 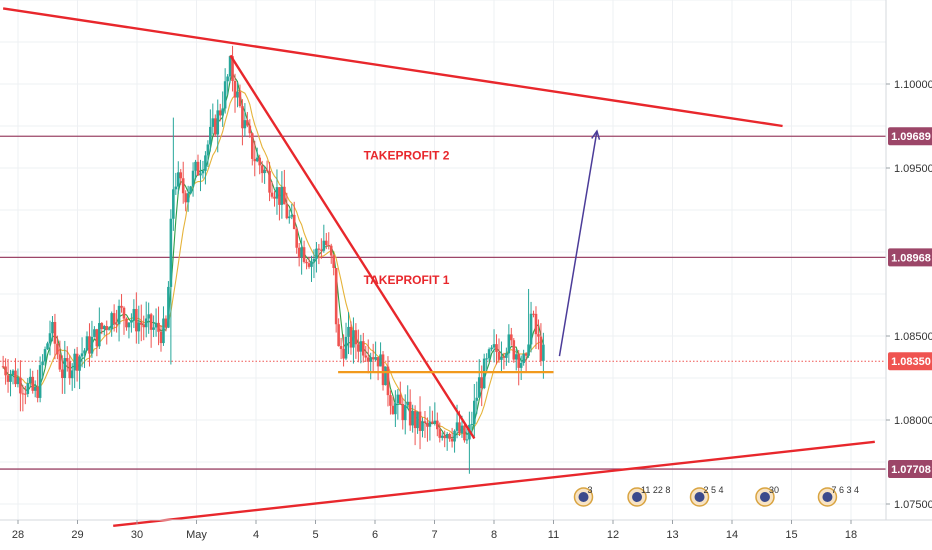 I want to click on event-markers: 3 11 22 8 2 5 4 30 7 6 3 4, so click(x=716, y=496).